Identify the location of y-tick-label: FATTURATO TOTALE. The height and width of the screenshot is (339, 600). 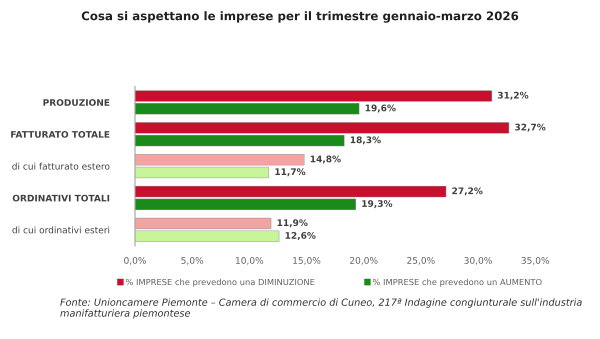
(60, 134).